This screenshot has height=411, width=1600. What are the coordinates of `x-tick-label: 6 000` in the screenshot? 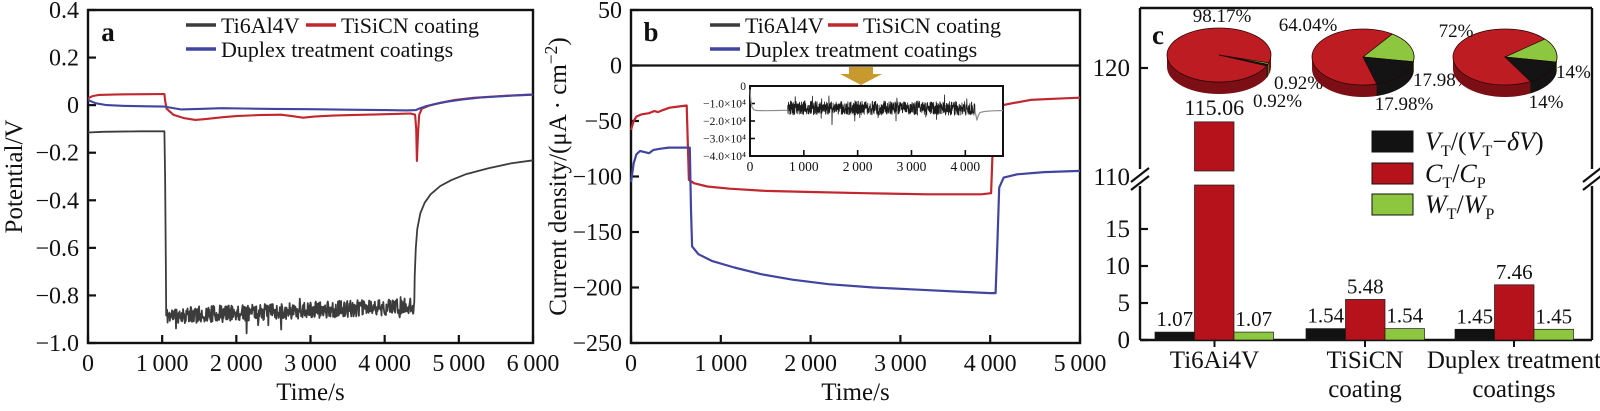 It's located at (533, 364).